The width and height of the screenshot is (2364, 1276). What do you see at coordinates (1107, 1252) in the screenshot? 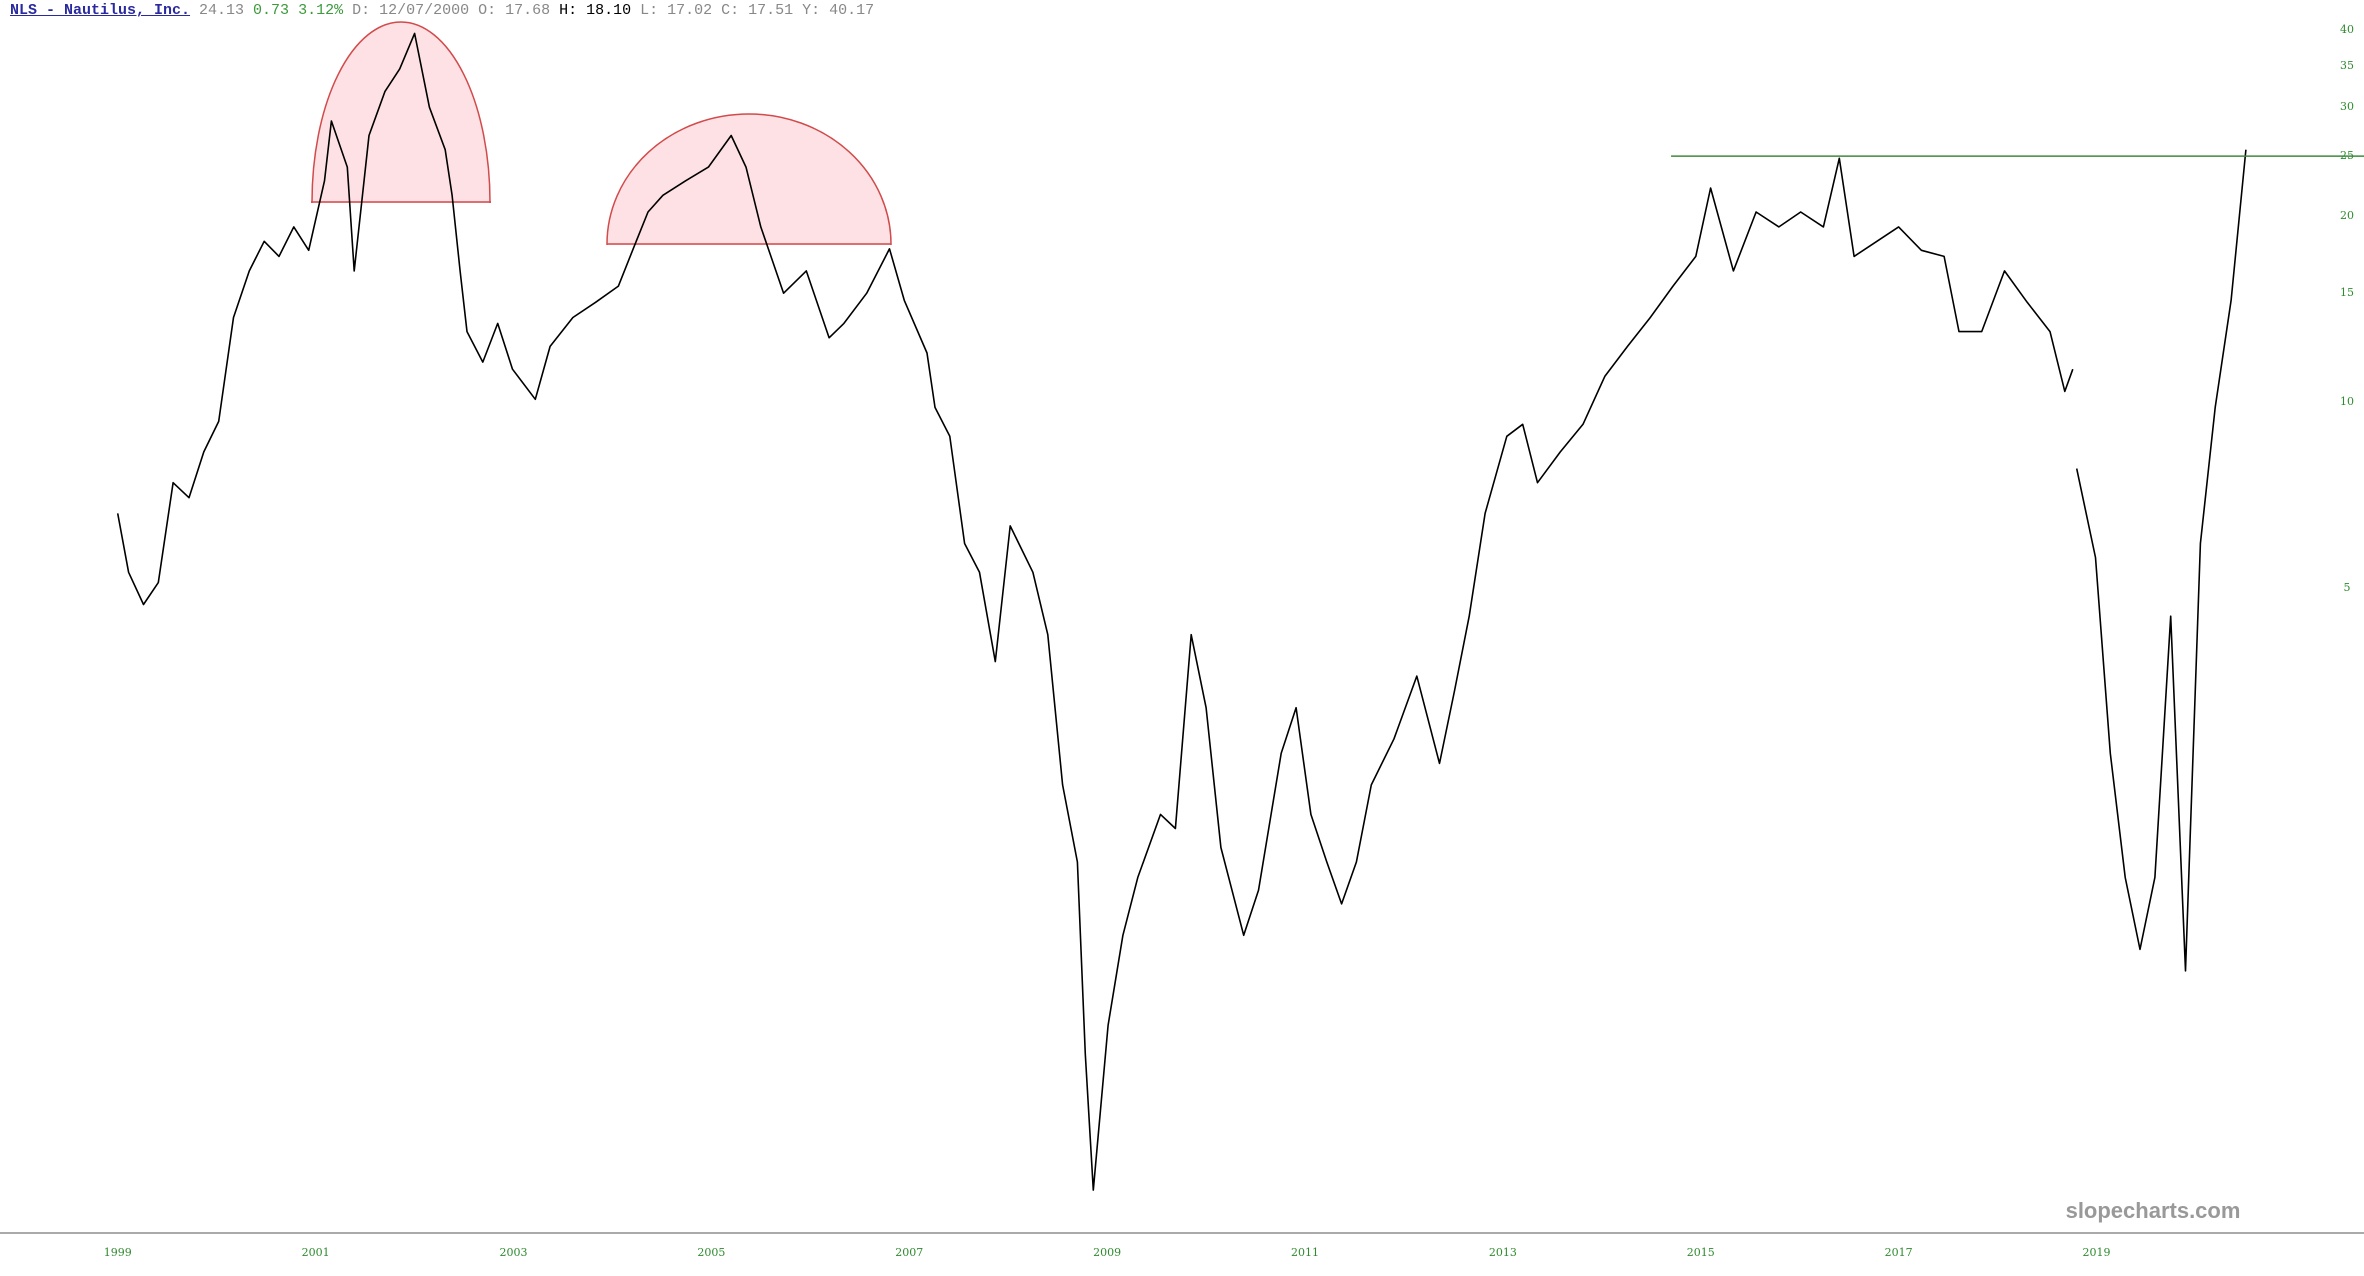
I see `x-tick-label: 2009` at bounding box center [1107, 1252].